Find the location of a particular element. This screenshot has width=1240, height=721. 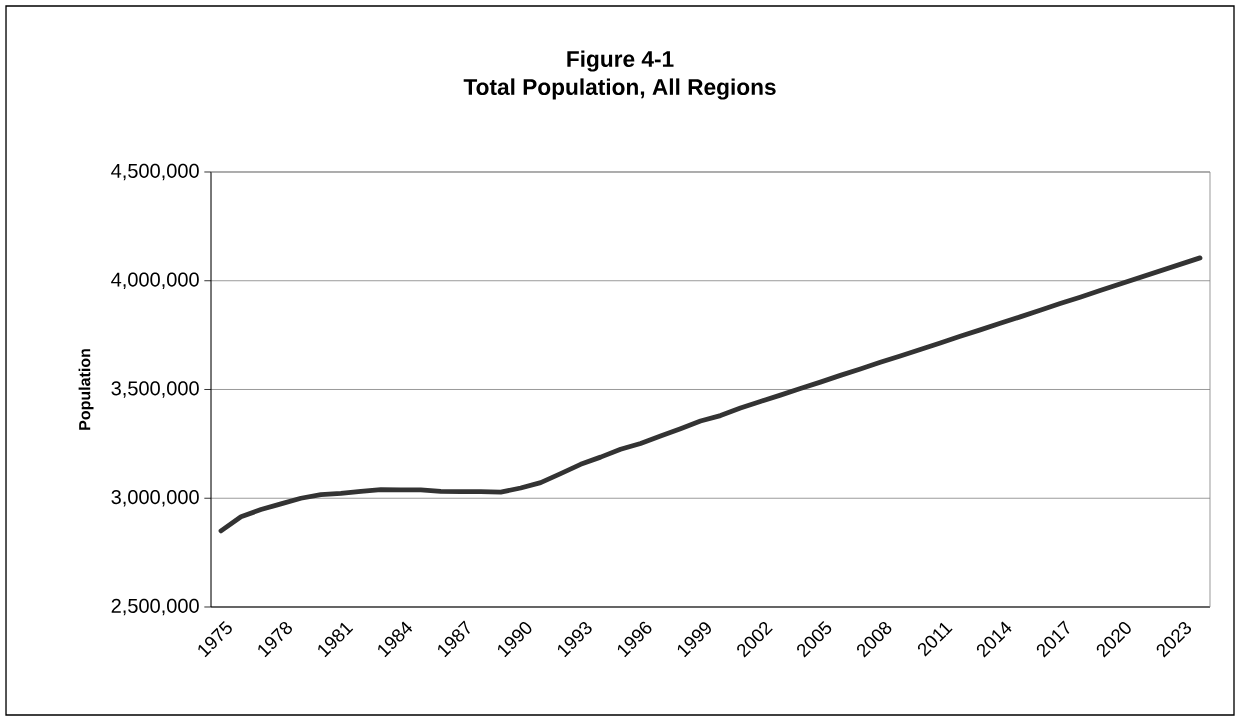

y-tick-label: 4,000,000 is located at coordinates (155, 280).